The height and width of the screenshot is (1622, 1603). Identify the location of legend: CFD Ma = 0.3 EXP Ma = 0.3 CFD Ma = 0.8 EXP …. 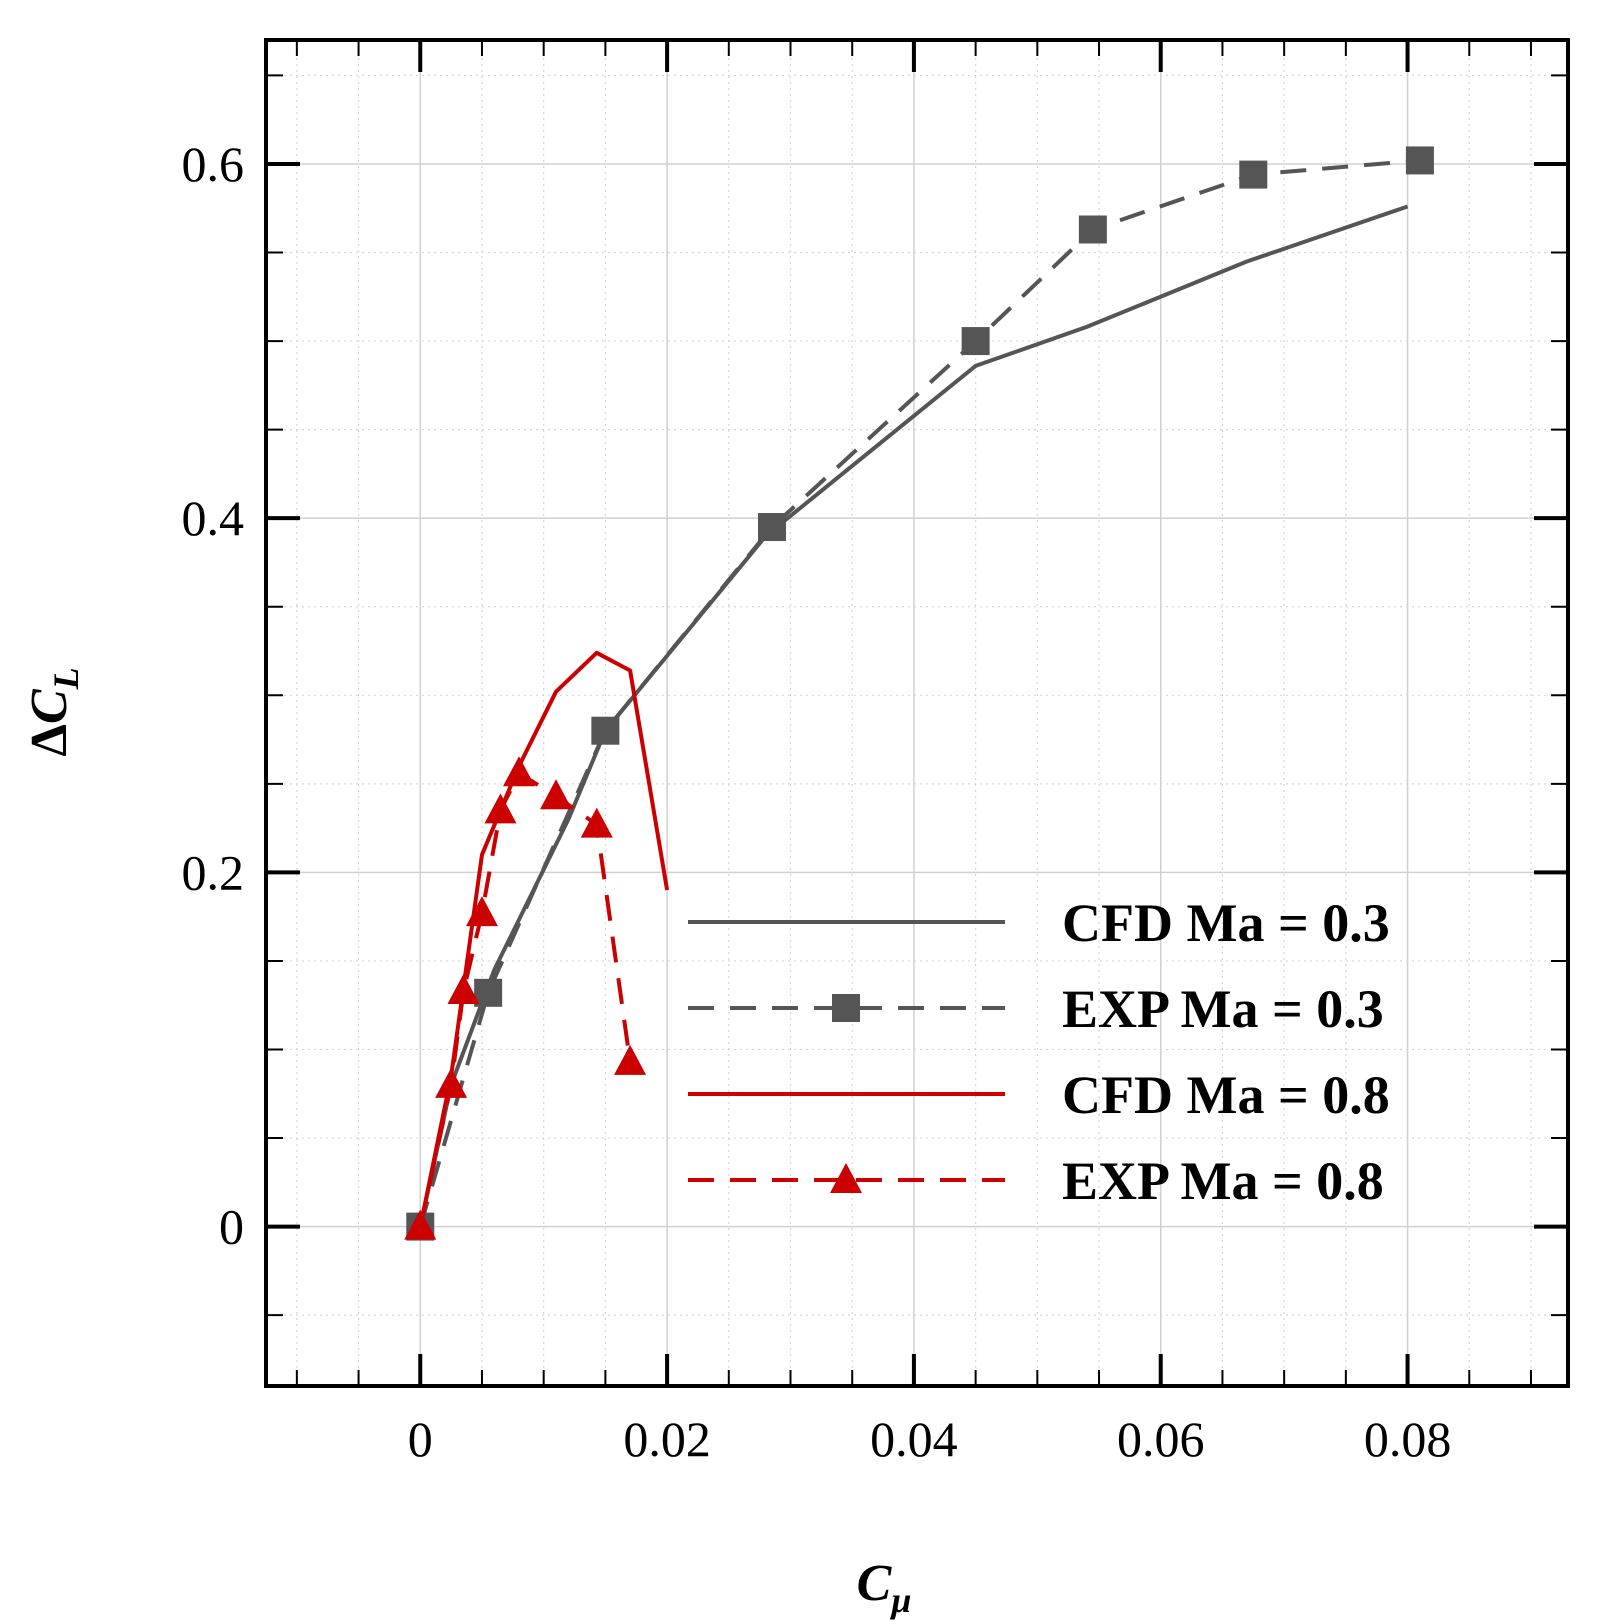
(1039, 1052).